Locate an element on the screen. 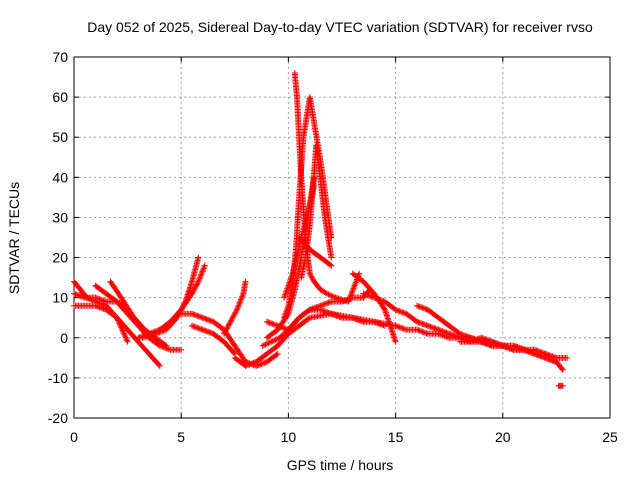 This screenshot has width=640, height=480. series-arc-j is located at coordinates (235, 307).